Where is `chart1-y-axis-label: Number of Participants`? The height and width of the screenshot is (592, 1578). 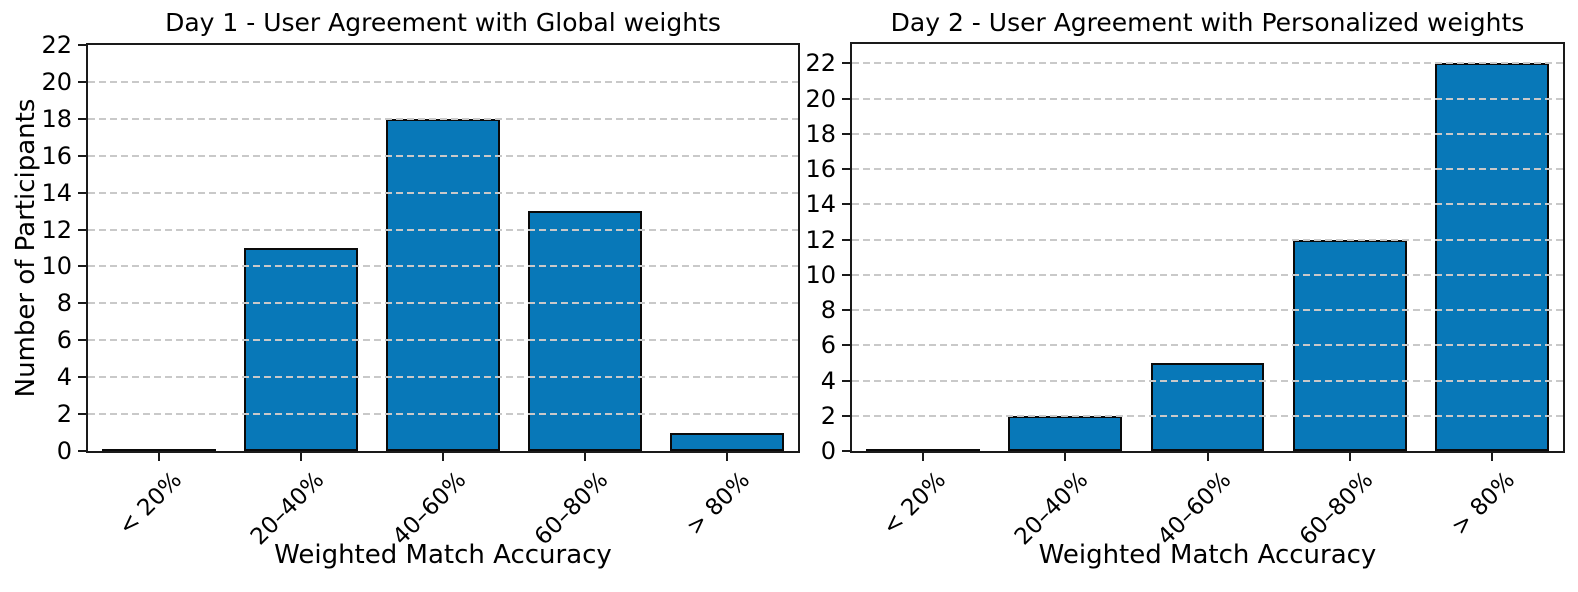
chart1-y-axis-label: Number of Participants is located at coordinates (26, 248).